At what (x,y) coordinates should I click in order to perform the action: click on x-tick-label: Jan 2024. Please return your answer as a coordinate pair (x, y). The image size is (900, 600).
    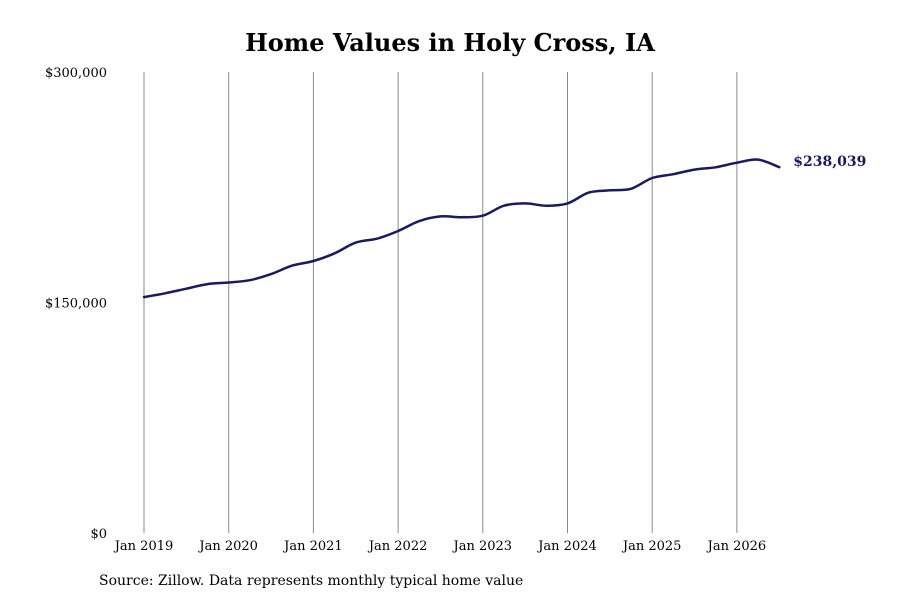
    Looking at the image, I should click on (566, 546).